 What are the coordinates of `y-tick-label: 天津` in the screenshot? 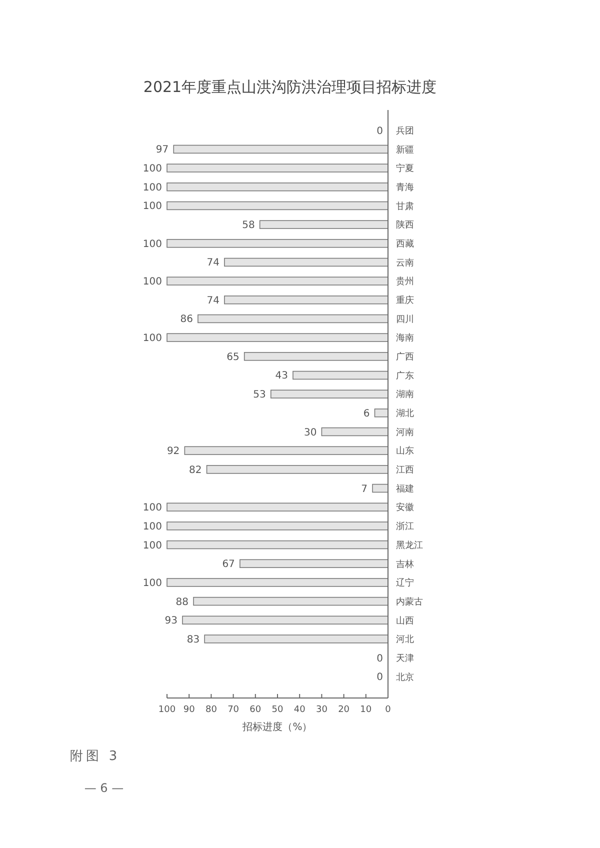 It's located at (405, 658).